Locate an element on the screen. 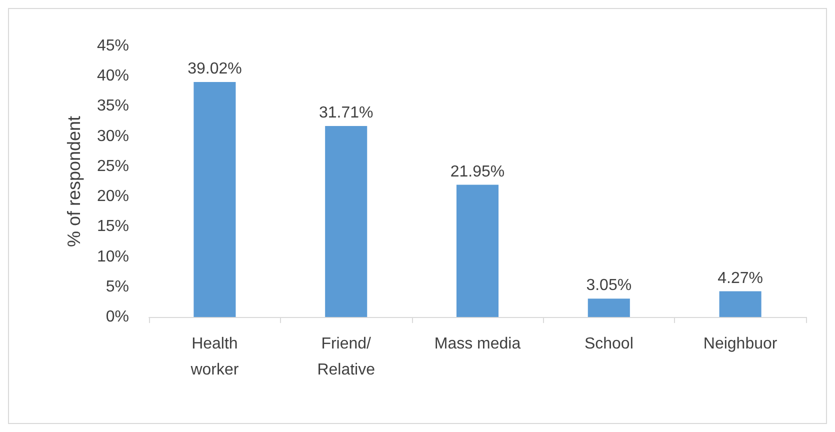 Image resolution: width=835 pixels, height=432 pixels. x-tick-label: Friend/ Relative is located at coordinates (346, 357).